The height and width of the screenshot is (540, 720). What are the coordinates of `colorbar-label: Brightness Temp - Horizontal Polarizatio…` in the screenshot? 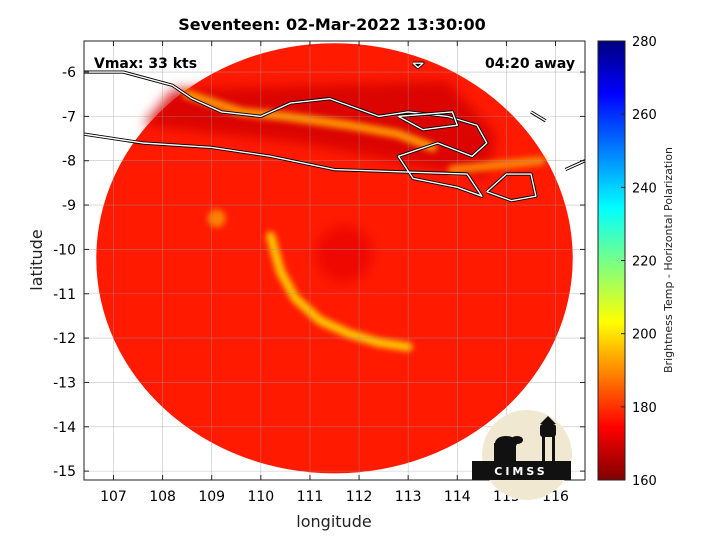 It's located at (668, 260).